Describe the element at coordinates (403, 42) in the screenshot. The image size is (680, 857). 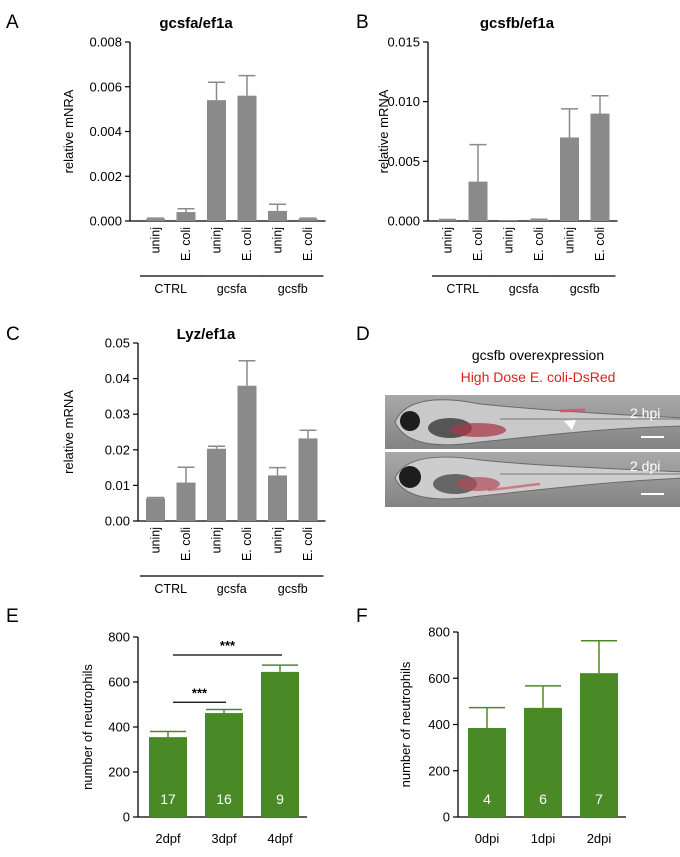
I see `y-tick-label-b: 0.015` at that location.